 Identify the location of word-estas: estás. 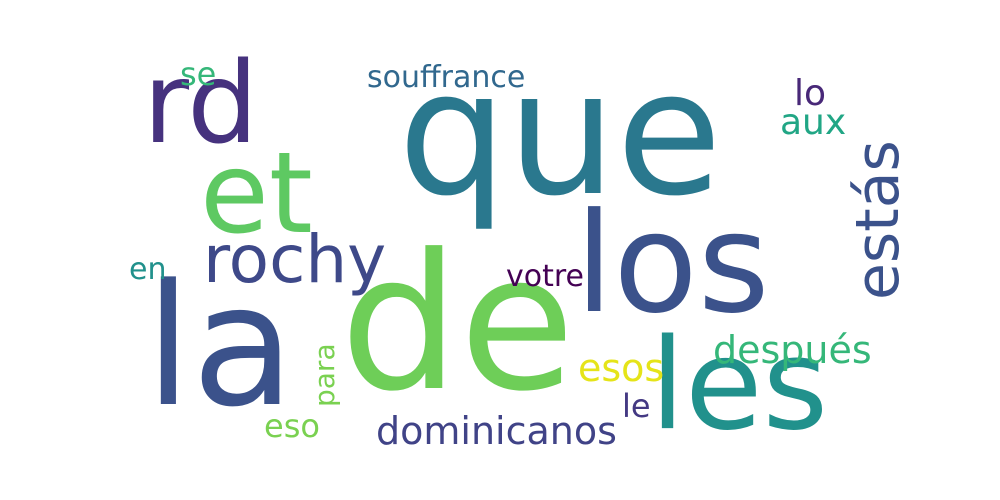
(878, 220).